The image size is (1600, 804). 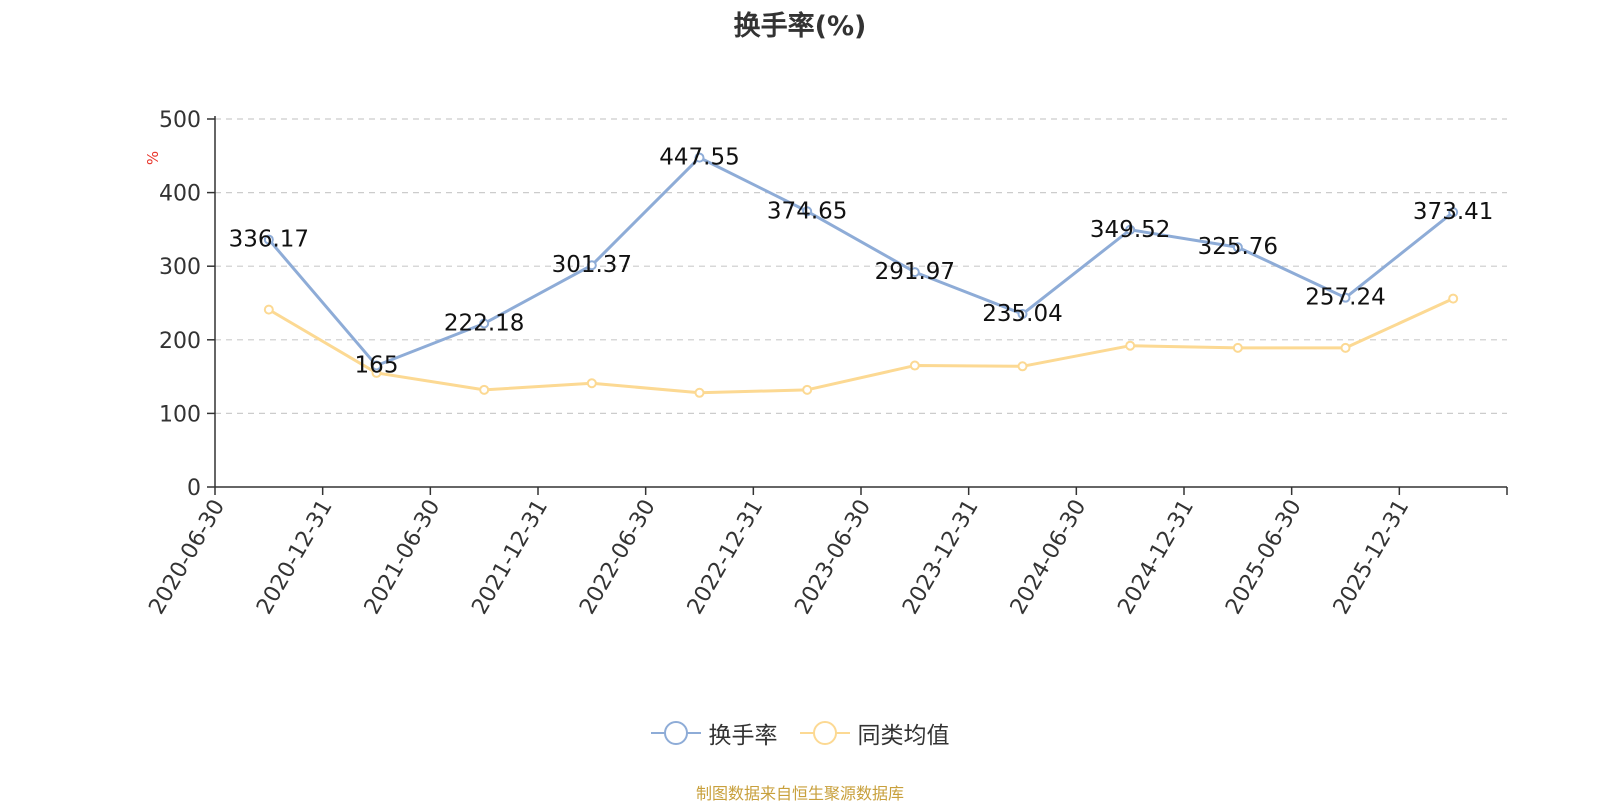 I want to click on data-label: 325.76, so click(x=1238, y=247).